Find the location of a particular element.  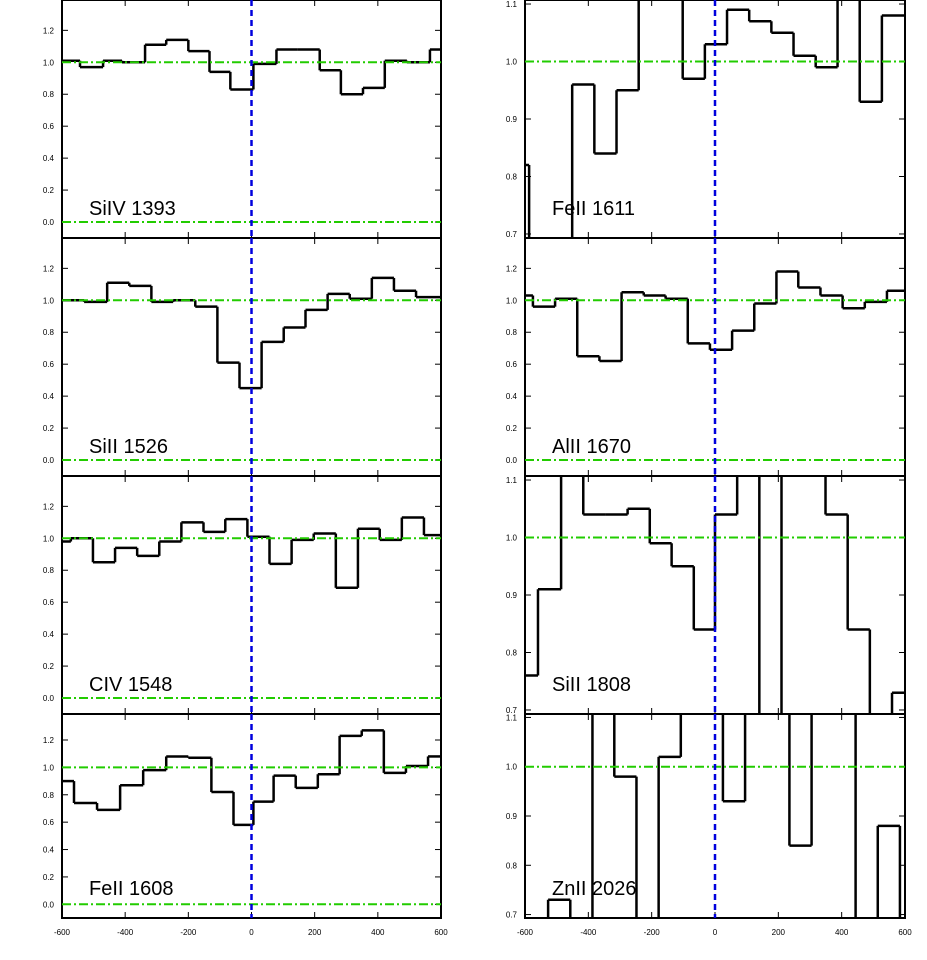

panel-label: SiII 1808 is located at coordinates (591, 685).